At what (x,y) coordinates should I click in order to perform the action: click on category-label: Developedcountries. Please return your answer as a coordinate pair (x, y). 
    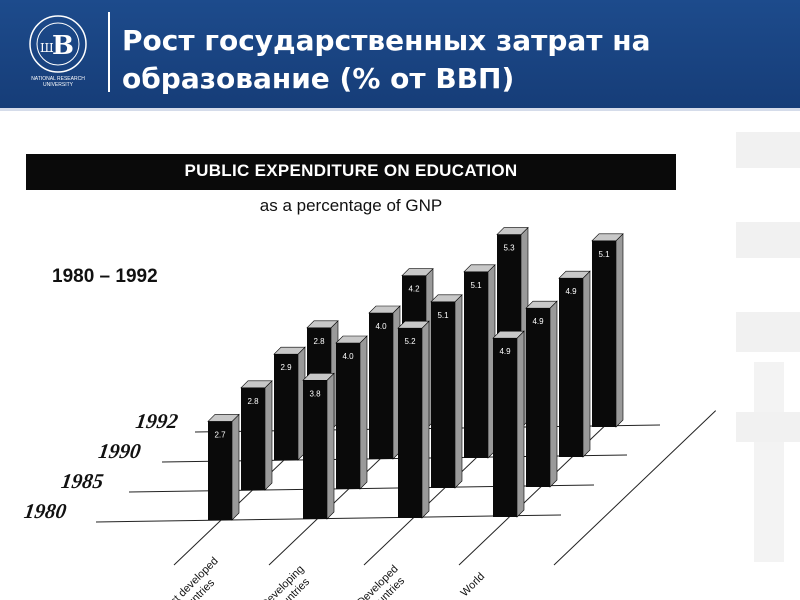
    Looking at the image, I should click on (382, 581).